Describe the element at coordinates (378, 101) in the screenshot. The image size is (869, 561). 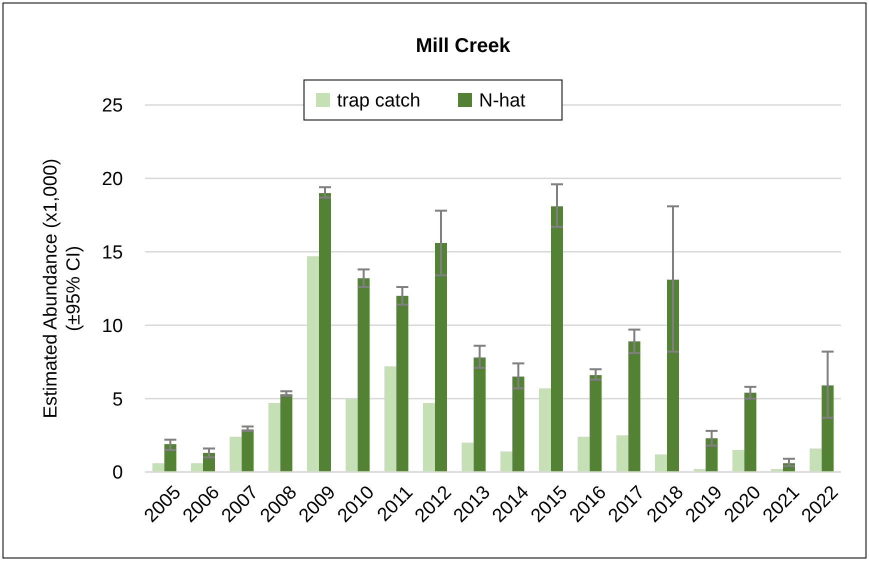
I see `legend-label: trap catch` at that location.